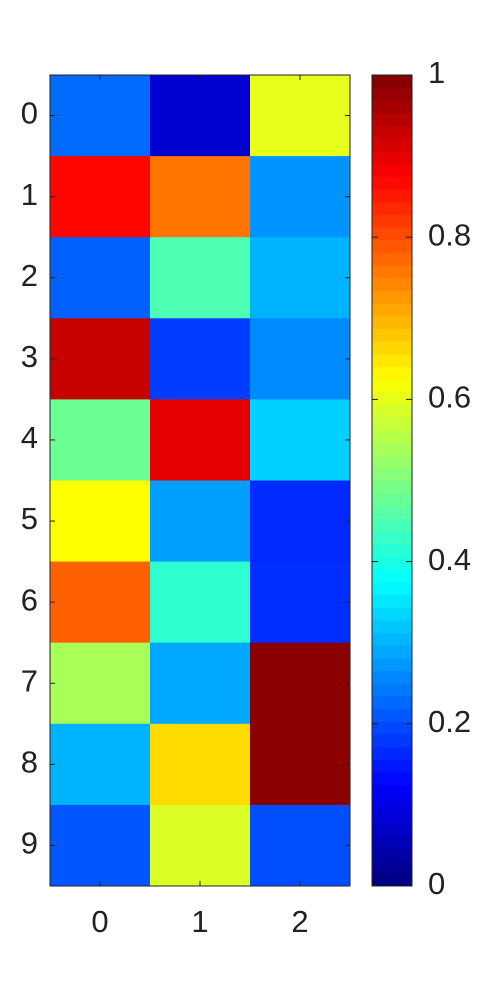 The height and width of the screenshot is (1002, 498). What do you see at coordinates (449, 559) in the screenshot?
I see `colorbar-tick-label: 0.4` at bounding box center [449, 559].